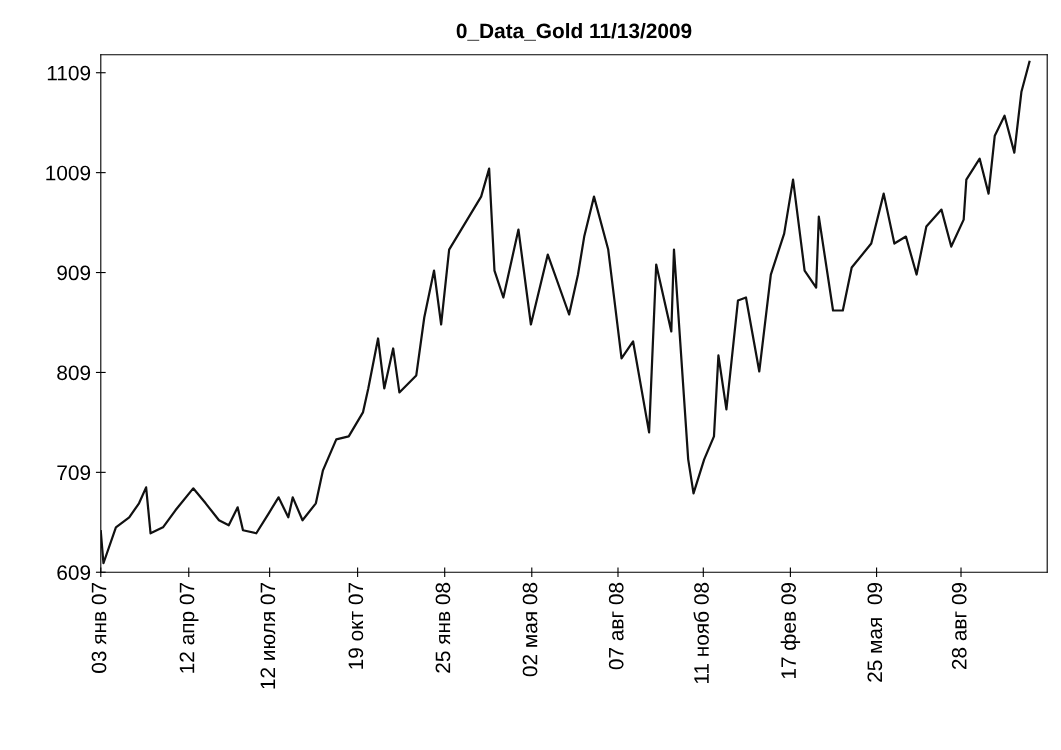 The width and height of the screenshot is (1061, 750). Describe the element at coordinates (356, 626) in the screenshot. I see `x-tick-label: 19 окт 07` at that location.